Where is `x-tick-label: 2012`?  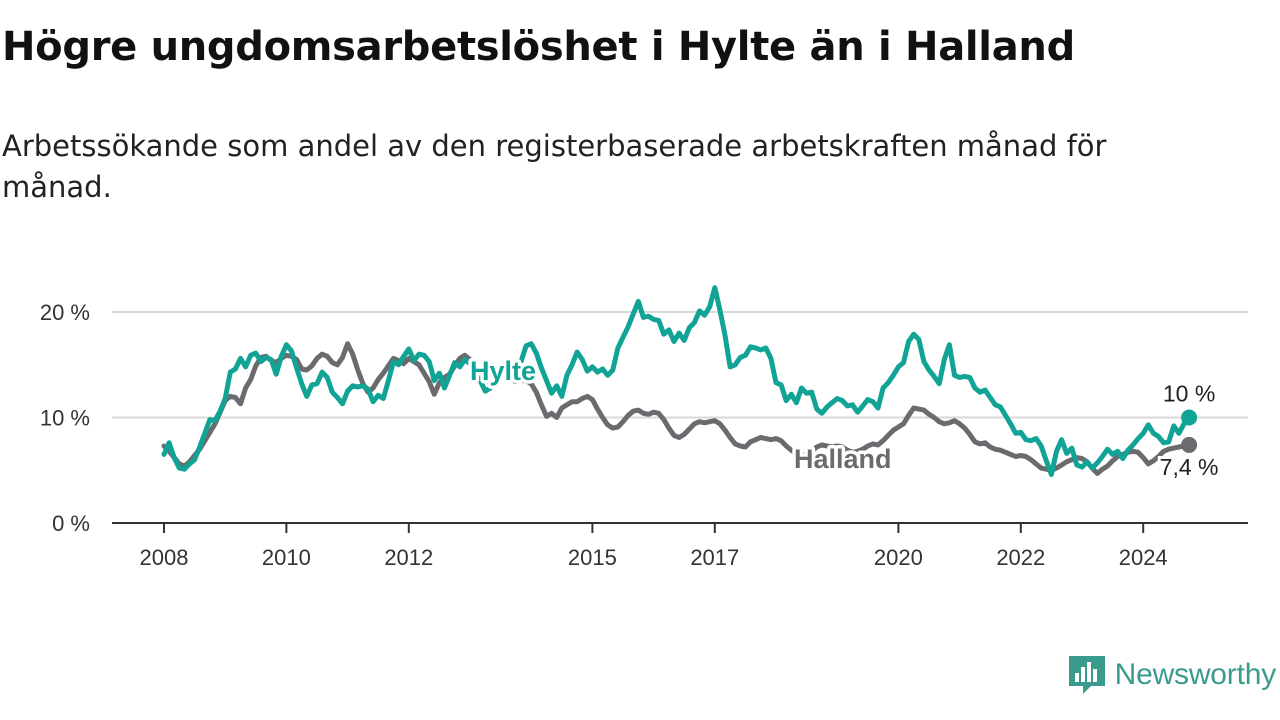
x-tick-label: 2012 is located at coordinates (408, 557).